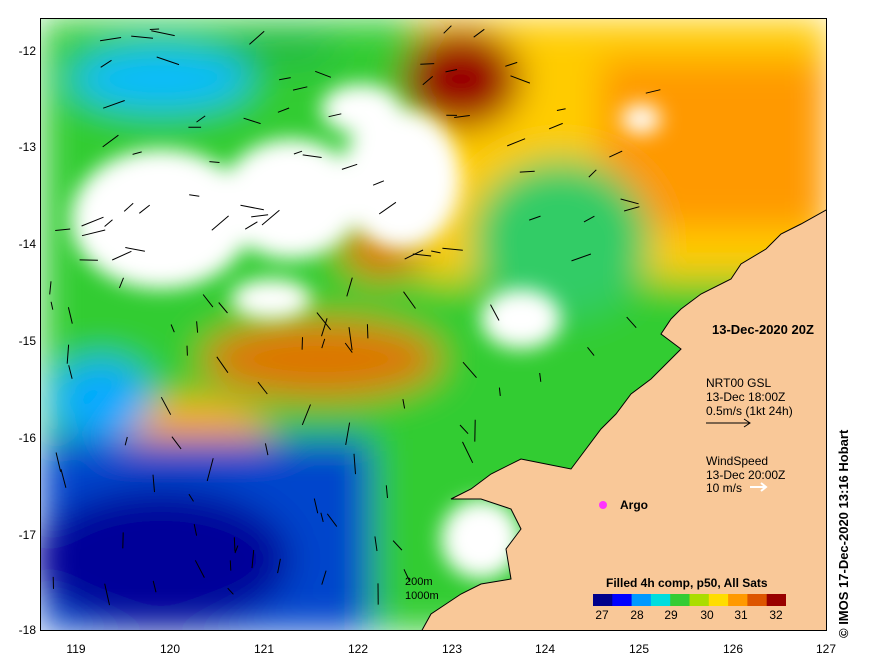 Image resolution: width=871 pixels, height=666 pixels. I want to click on x-tick-label: 127, so click(826, 649).